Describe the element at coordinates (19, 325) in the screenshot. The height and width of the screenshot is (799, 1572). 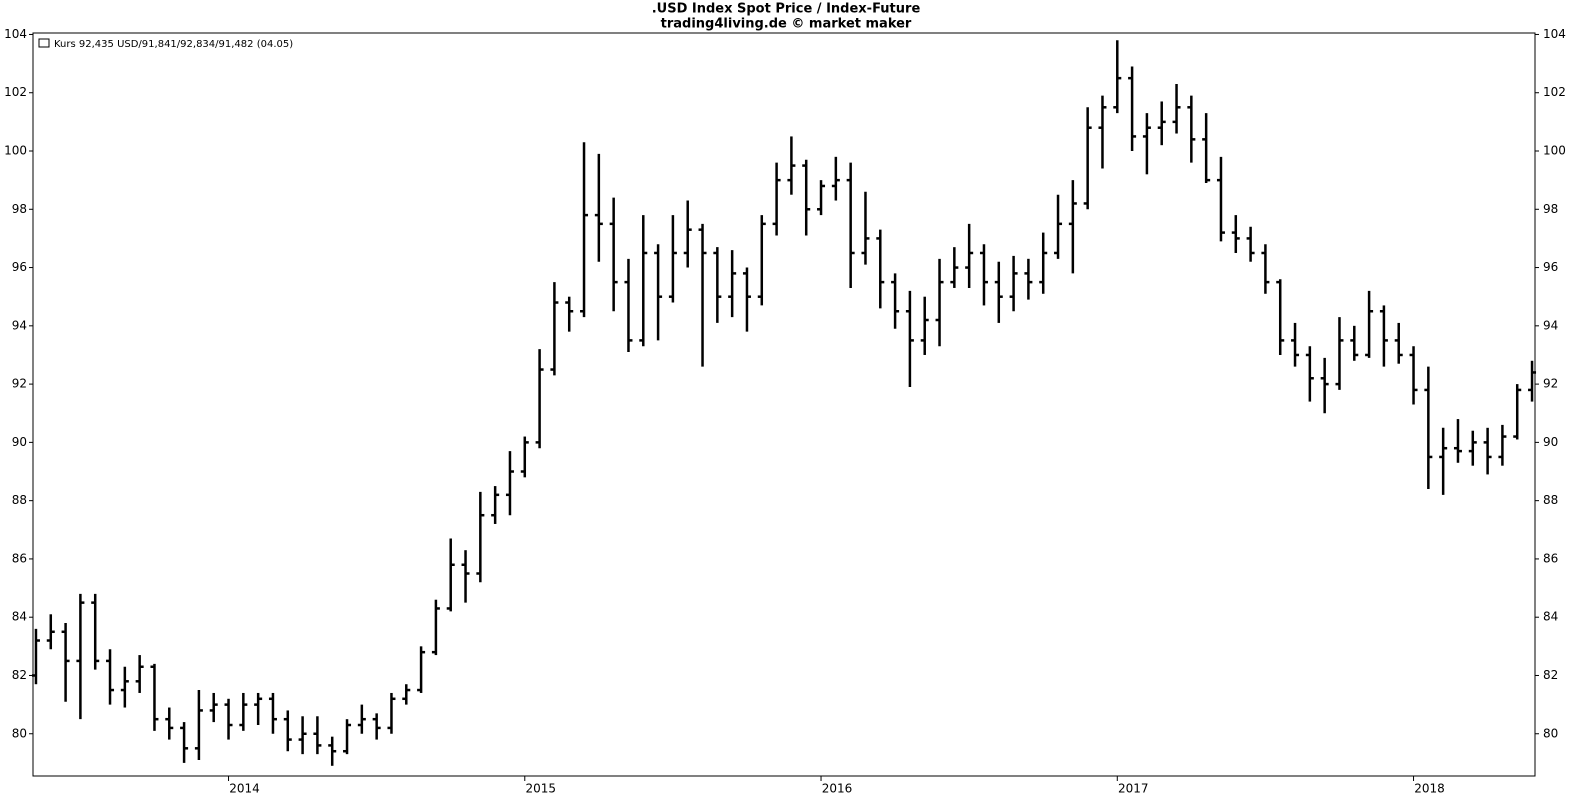
I see `y-tick-label: 94` at that location.